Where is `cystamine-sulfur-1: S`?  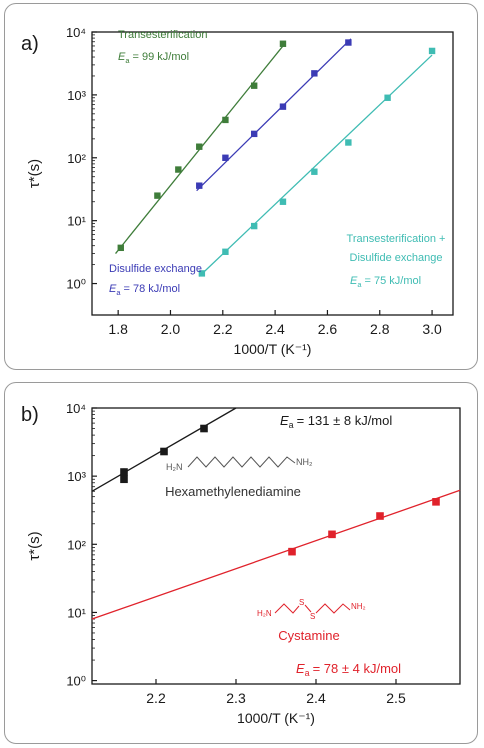
cystamine-sulfur-1: S is located at coordinates (301, 602).